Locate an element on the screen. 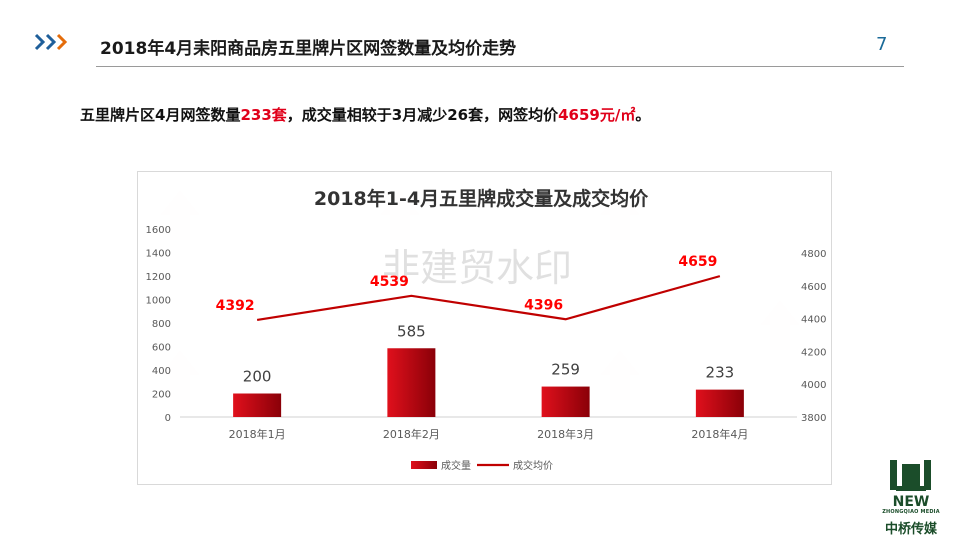 Image resolution: width=960 pixels, height=540 pixels. bar-data-labels: 200 585 259 233 is located at coordinates (488, 353).